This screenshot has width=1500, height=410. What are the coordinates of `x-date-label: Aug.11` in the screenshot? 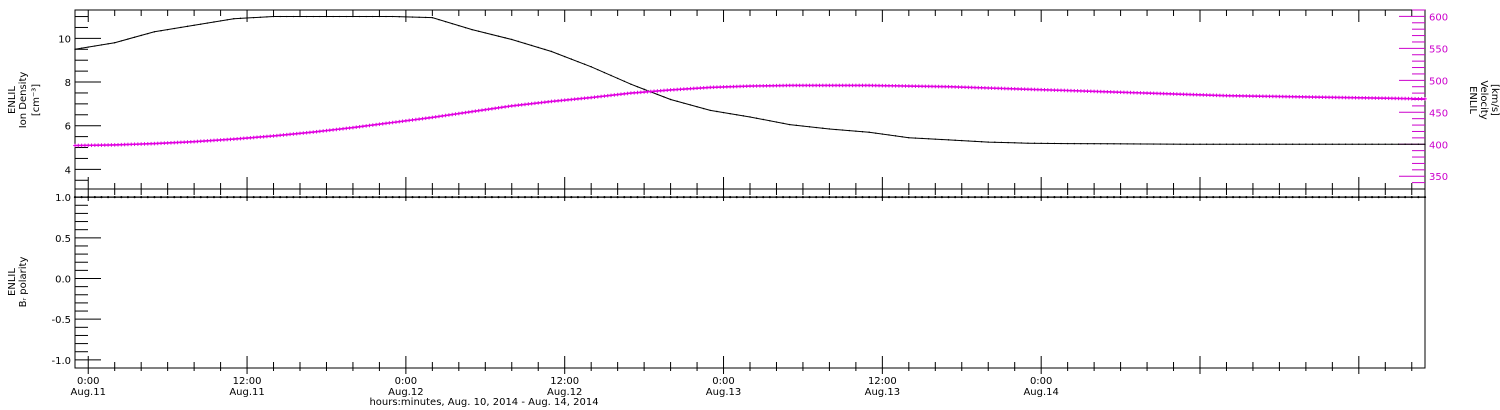 It's located at (88, 392).